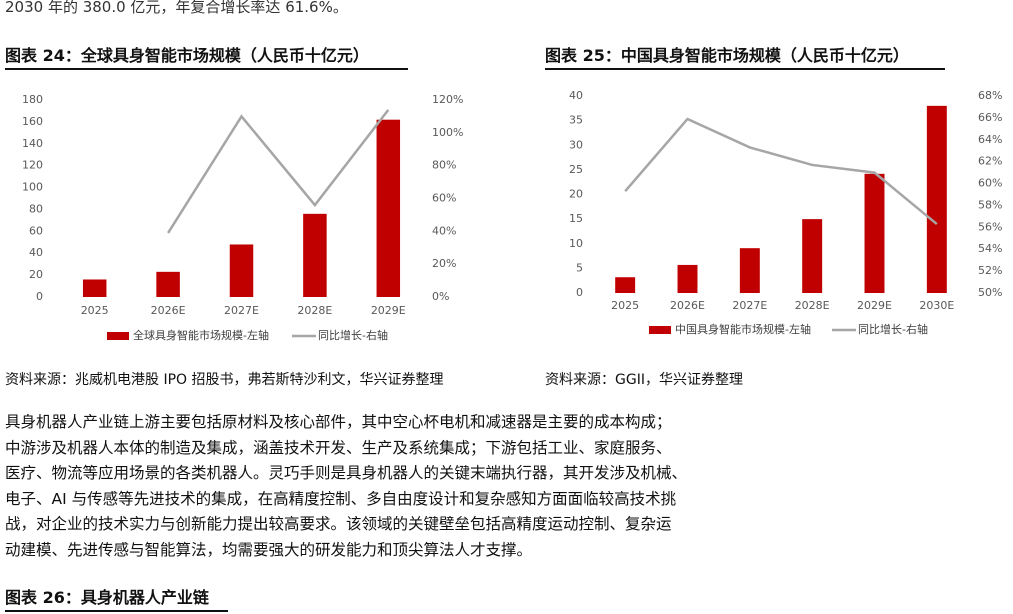  What do you see at coordinates (32, 143) in the screenshot?
I see `y-tick-label: 140` at bounding box center [32, 143].